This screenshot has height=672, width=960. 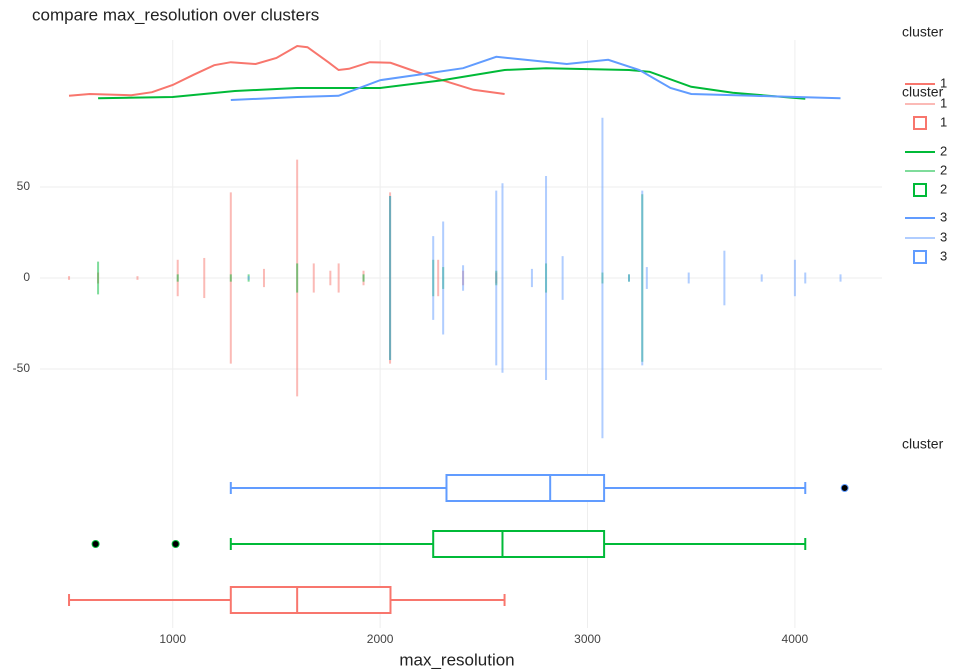 I want to click on x-tick-label: 3000, so click(x=587, y=639).